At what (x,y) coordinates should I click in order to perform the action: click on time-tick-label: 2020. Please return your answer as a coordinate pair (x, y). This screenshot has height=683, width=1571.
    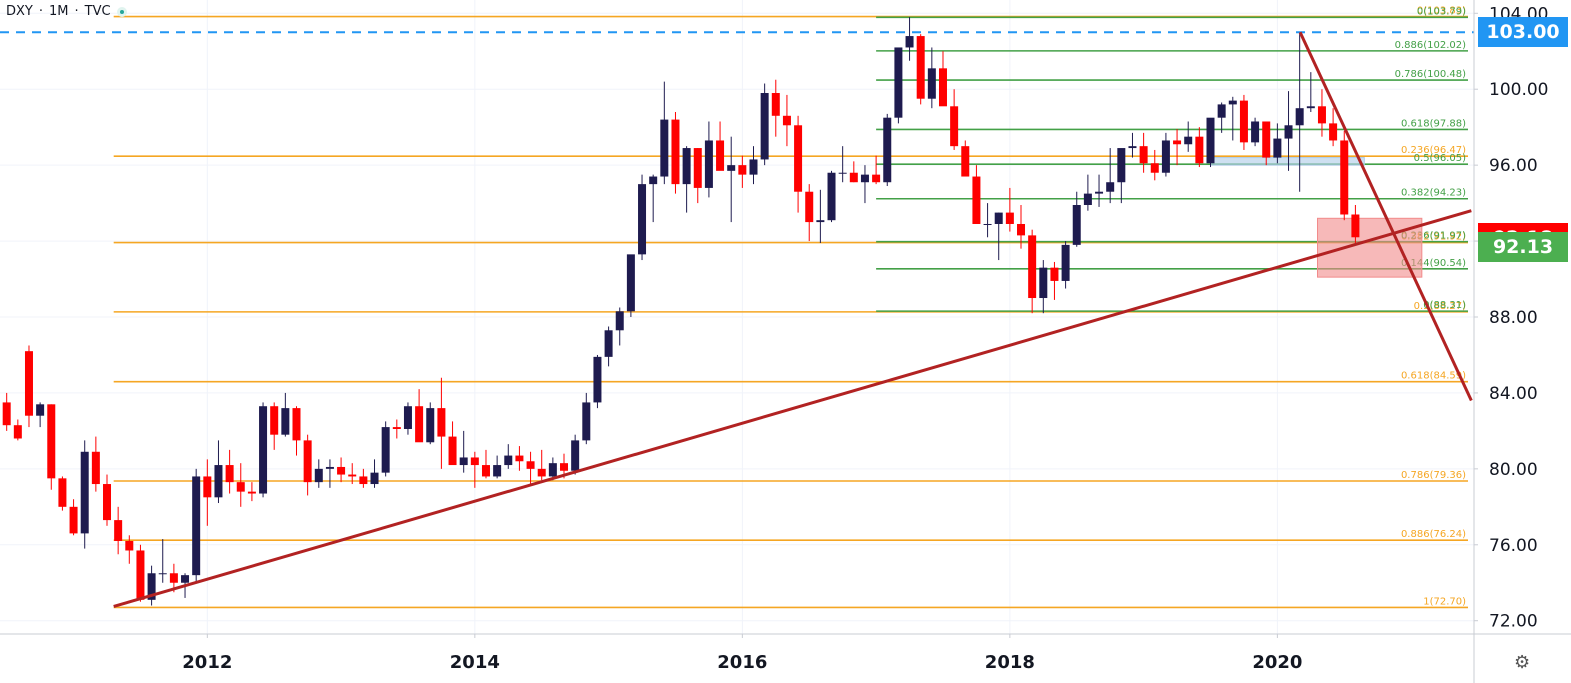
    Looking at the image, I should click on (1277, 662).